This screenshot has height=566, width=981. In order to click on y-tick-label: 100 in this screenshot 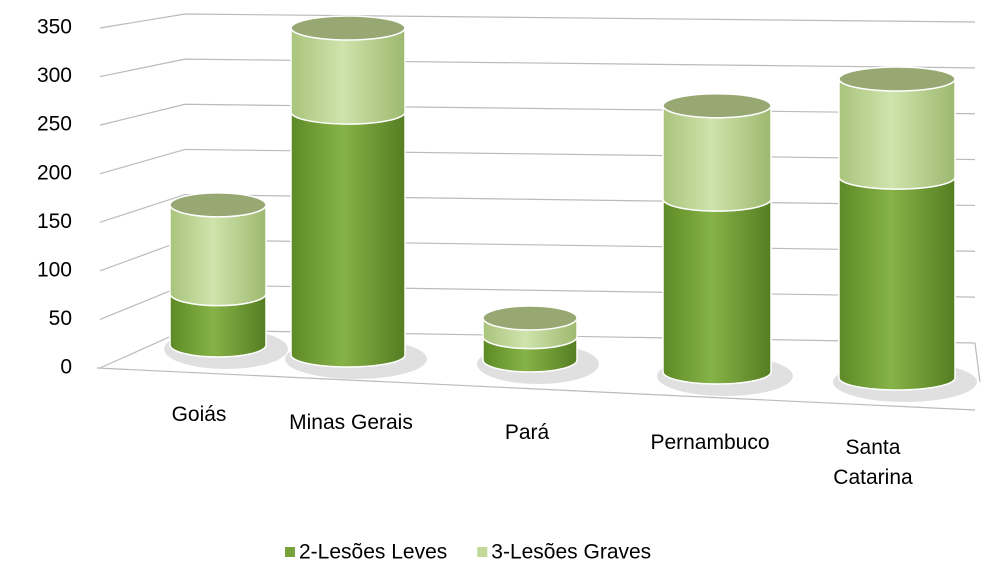, I will do `click(54, 269)`.